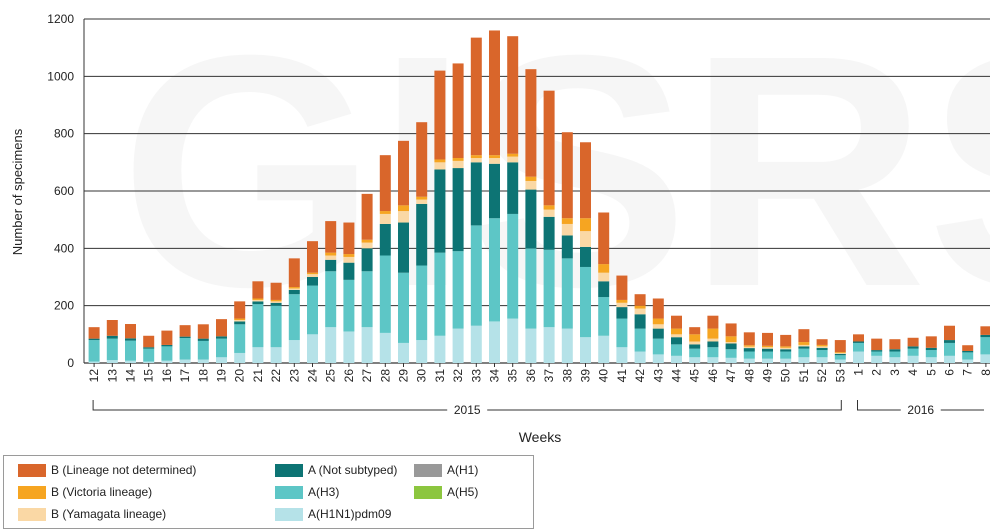  What do you see at coordinates (92, 514) in the screenshot?
I see `legend-item: B (Yamagata lineage)` at bounding box center [92, 514].